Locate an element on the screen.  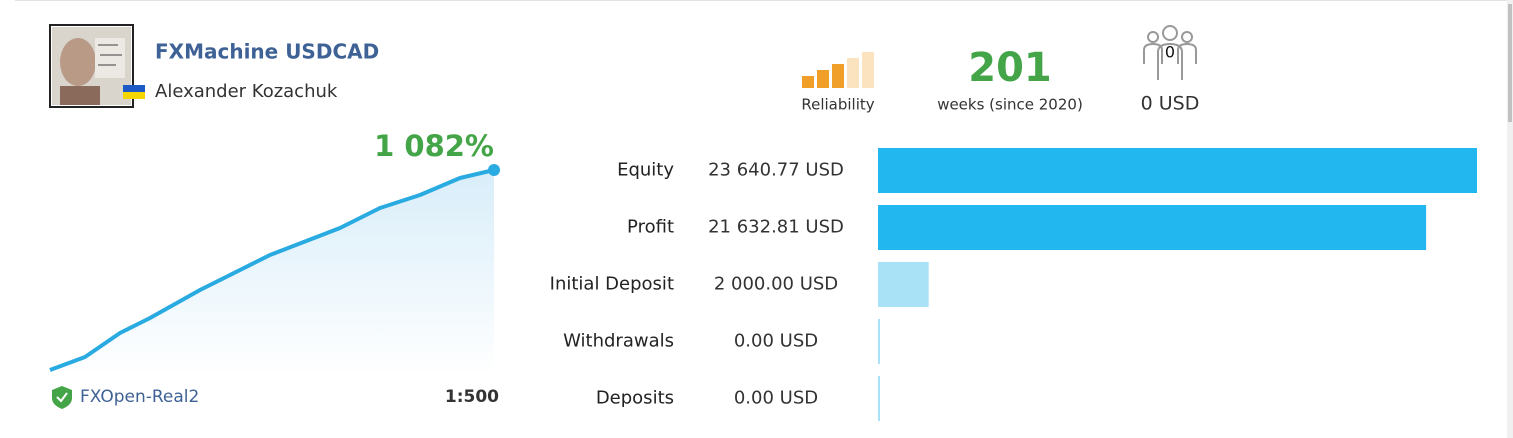
subscribers-funds: 0 USD is located at coordinates (1170, 104).